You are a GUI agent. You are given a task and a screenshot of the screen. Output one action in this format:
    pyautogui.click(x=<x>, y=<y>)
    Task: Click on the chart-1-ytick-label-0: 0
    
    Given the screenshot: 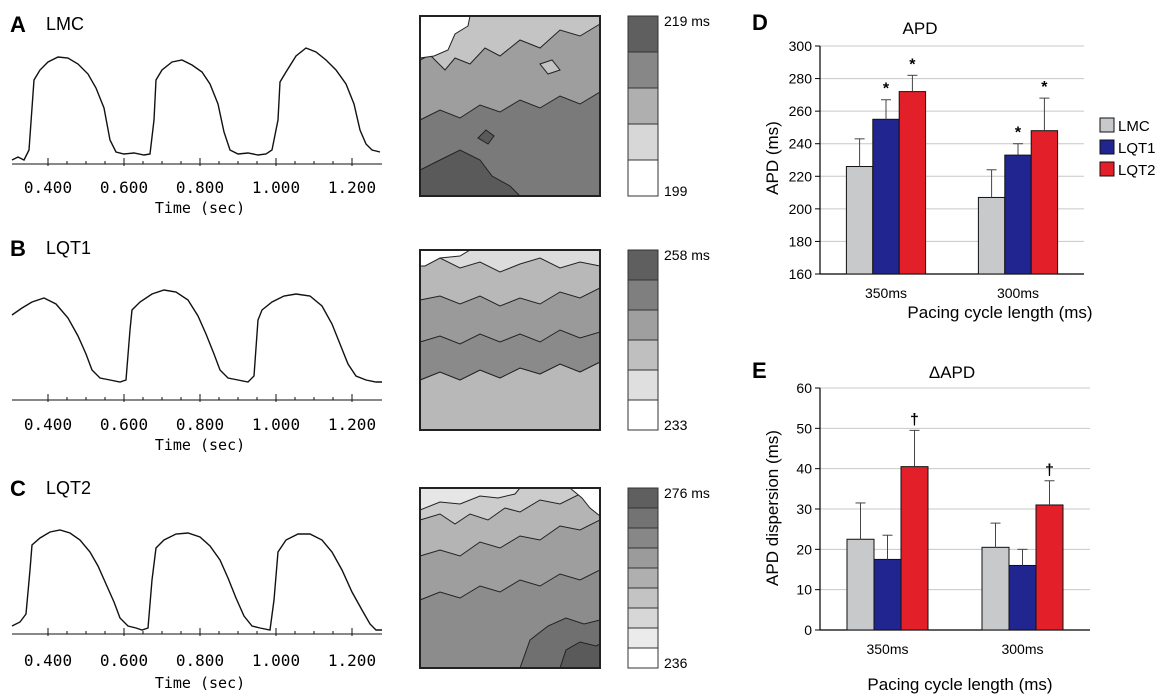 What is the action you would take?
    pyautogui.click(x=808, y=630)
    